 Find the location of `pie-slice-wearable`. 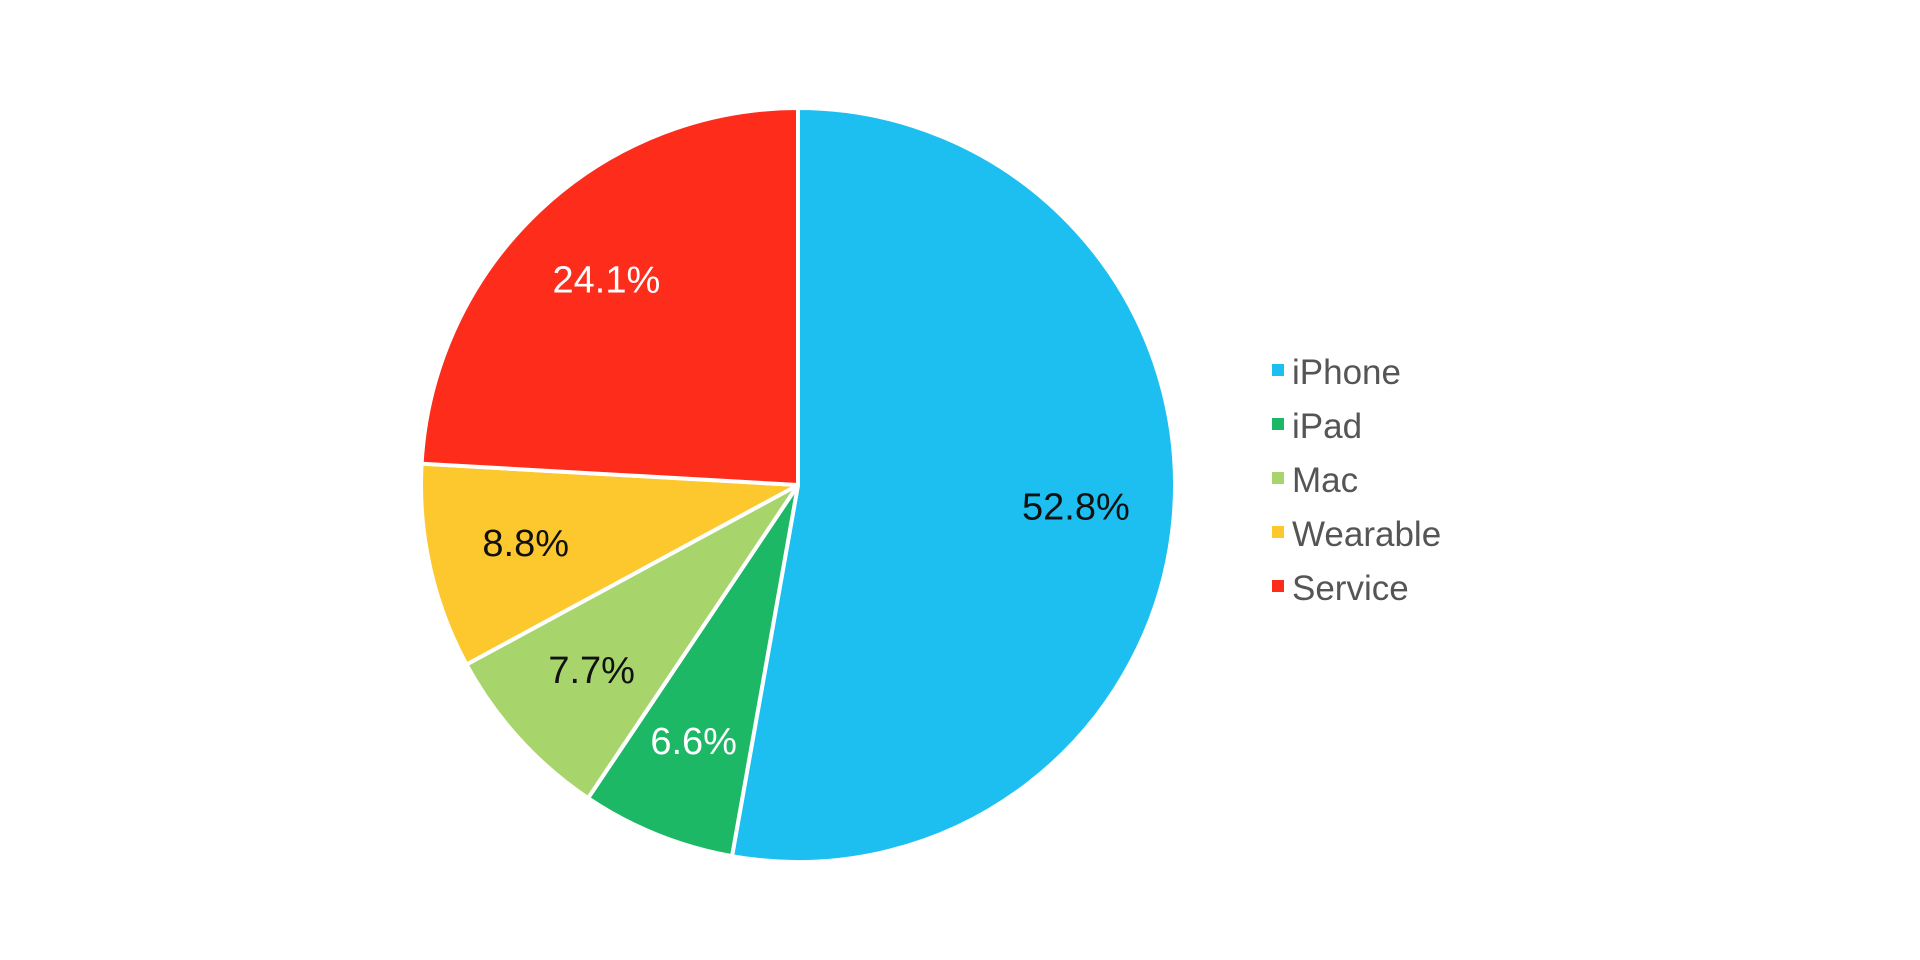

pie-slice-wearable is located at coordinates (609, 564).